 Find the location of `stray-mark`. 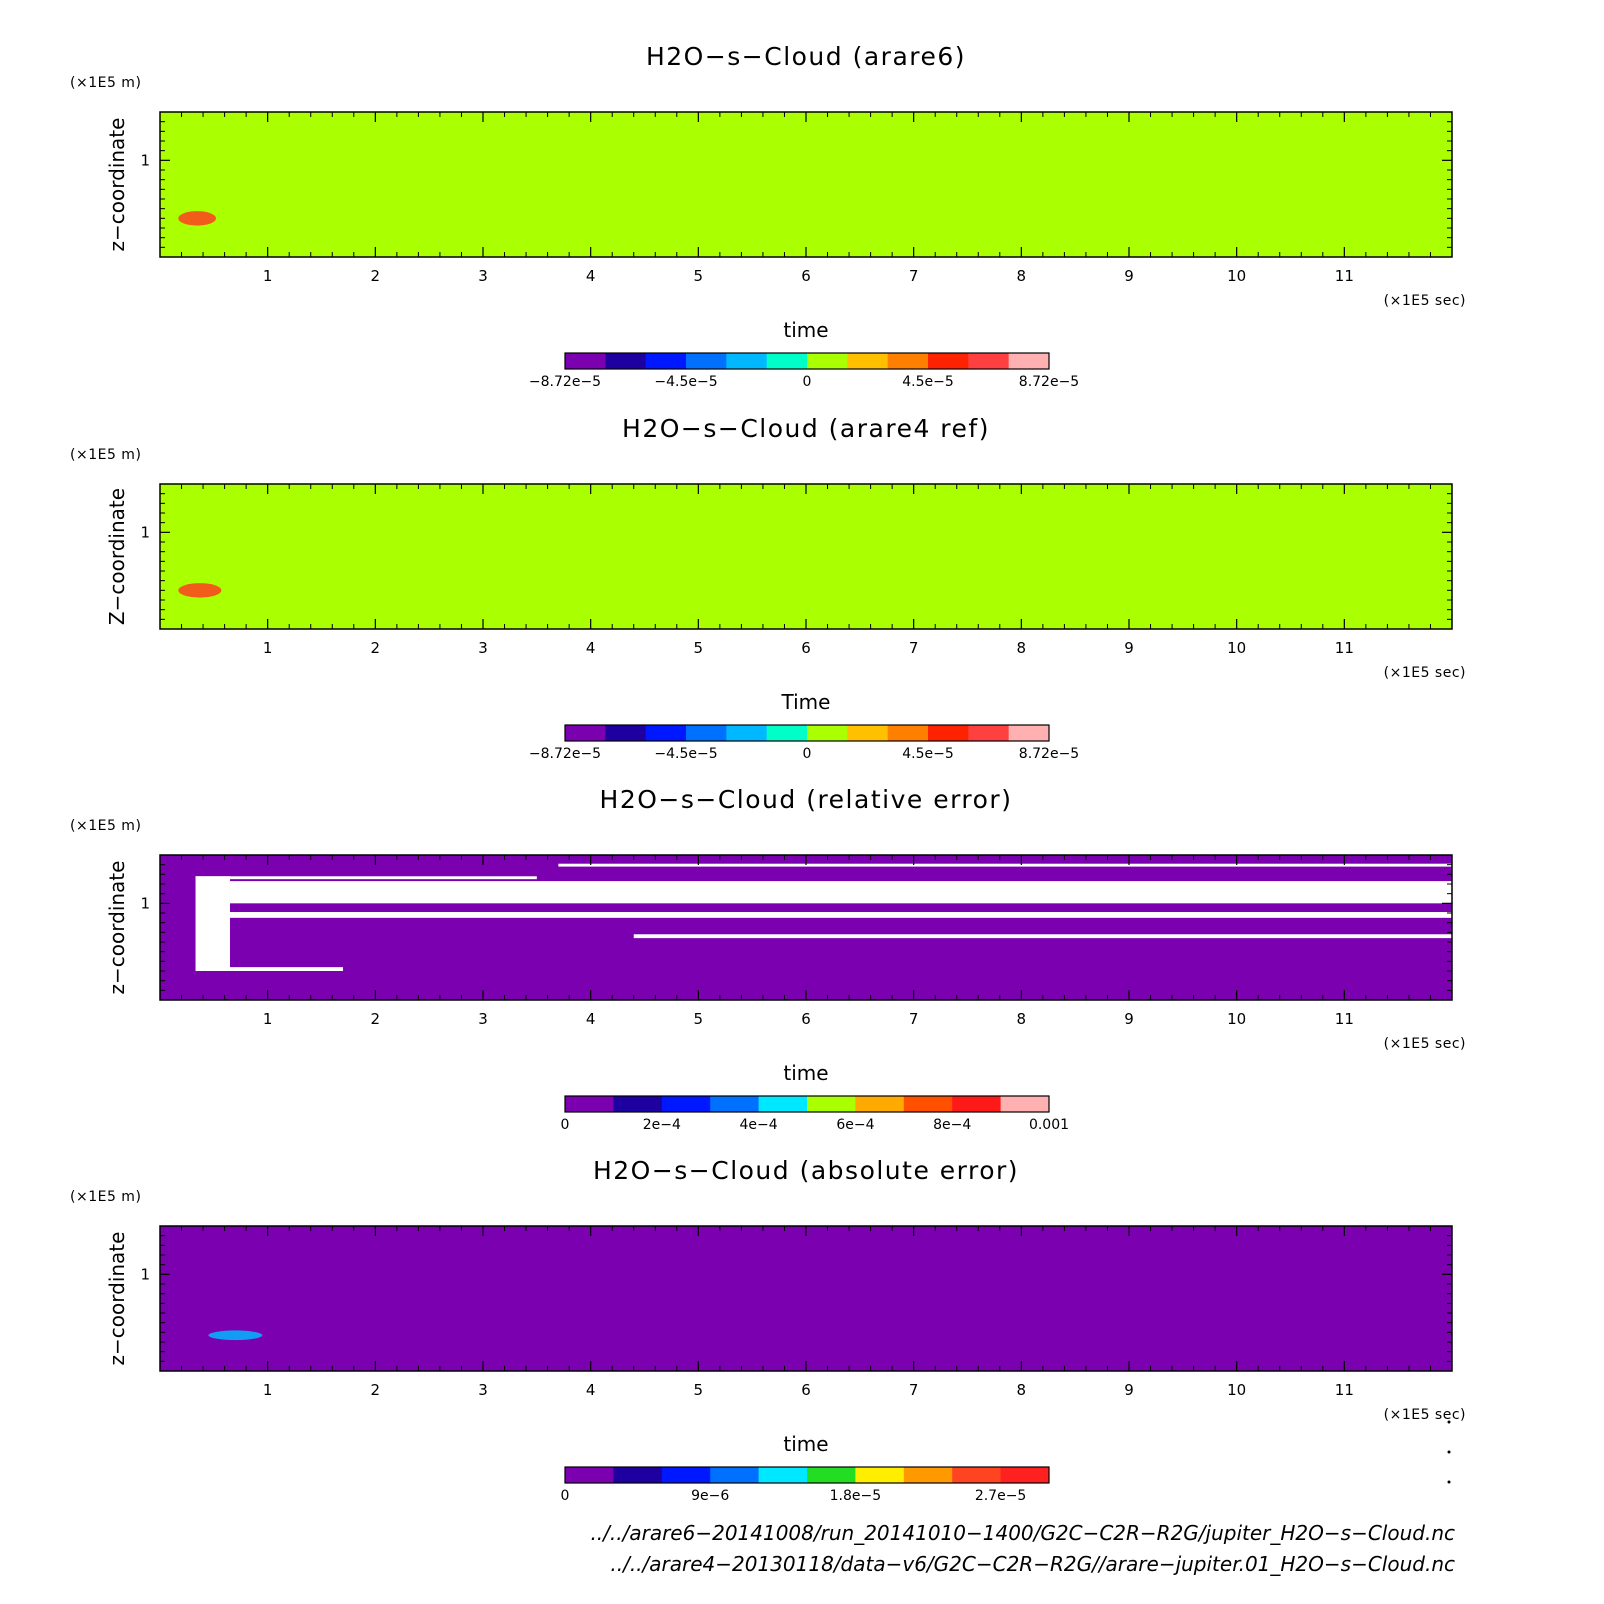

stray-mark is located at coordinates (1449, 1452).